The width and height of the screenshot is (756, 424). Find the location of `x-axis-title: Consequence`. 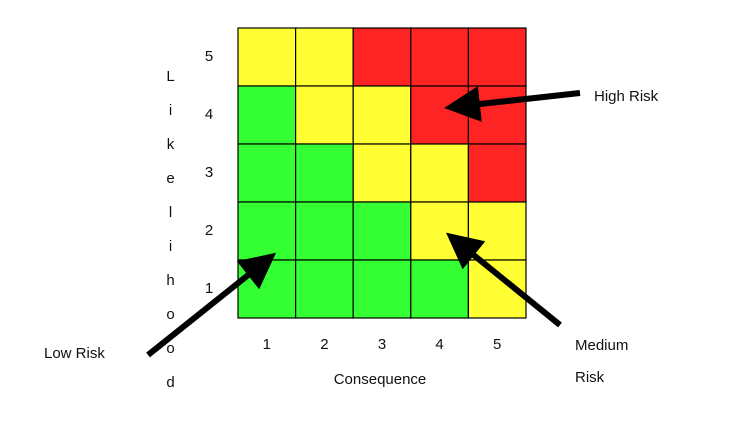

x-axis-title: Consequence is located at coordinates (380, 379).